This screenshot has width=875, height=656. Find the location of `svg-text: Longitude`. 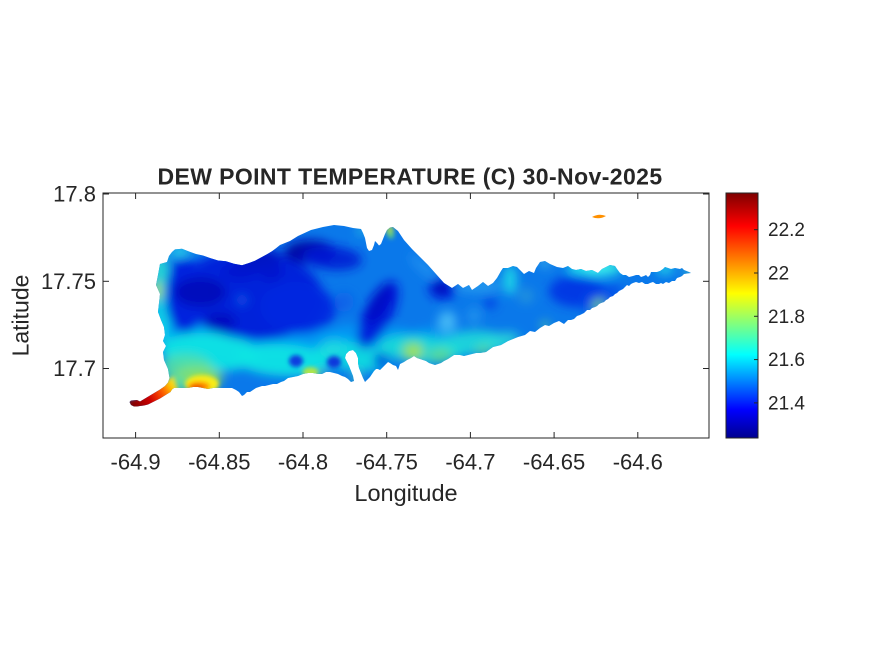

svg-text: Longitude is located at coordinates (405, 493).